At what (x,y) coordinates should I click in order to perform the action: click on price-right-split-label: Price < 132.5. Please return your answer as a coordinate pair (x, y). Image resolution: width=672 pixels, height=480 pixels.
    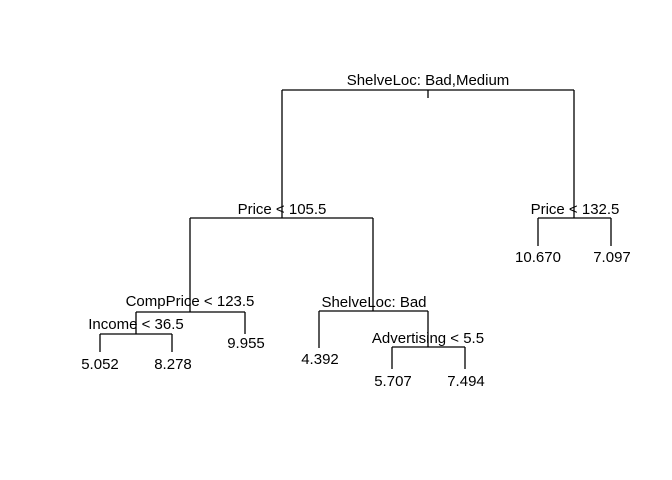
    Looking at the image, I should click on (575, 209).